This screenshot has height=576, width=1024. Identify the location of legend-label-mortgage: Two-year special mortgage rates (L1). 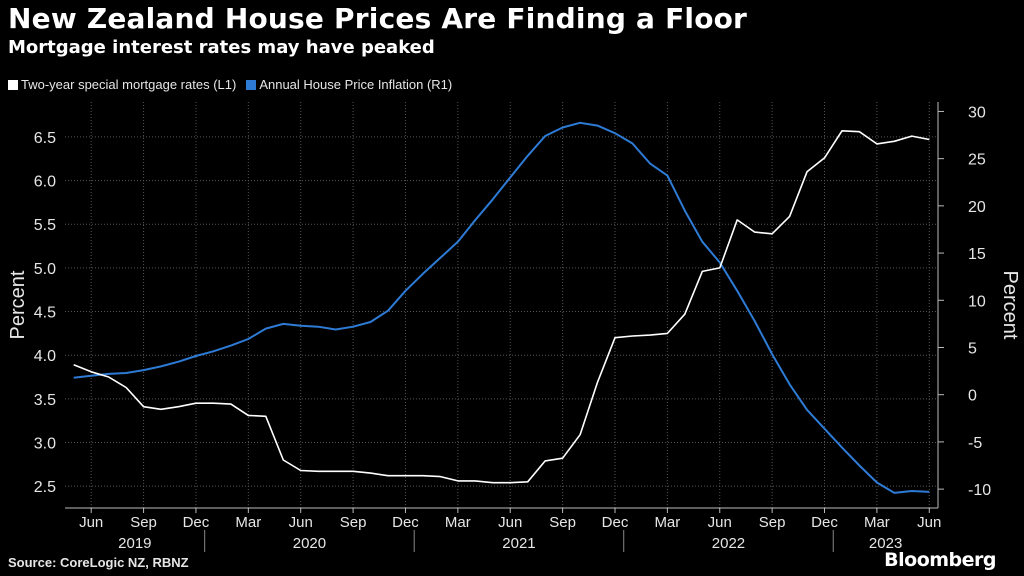
(129, 84).